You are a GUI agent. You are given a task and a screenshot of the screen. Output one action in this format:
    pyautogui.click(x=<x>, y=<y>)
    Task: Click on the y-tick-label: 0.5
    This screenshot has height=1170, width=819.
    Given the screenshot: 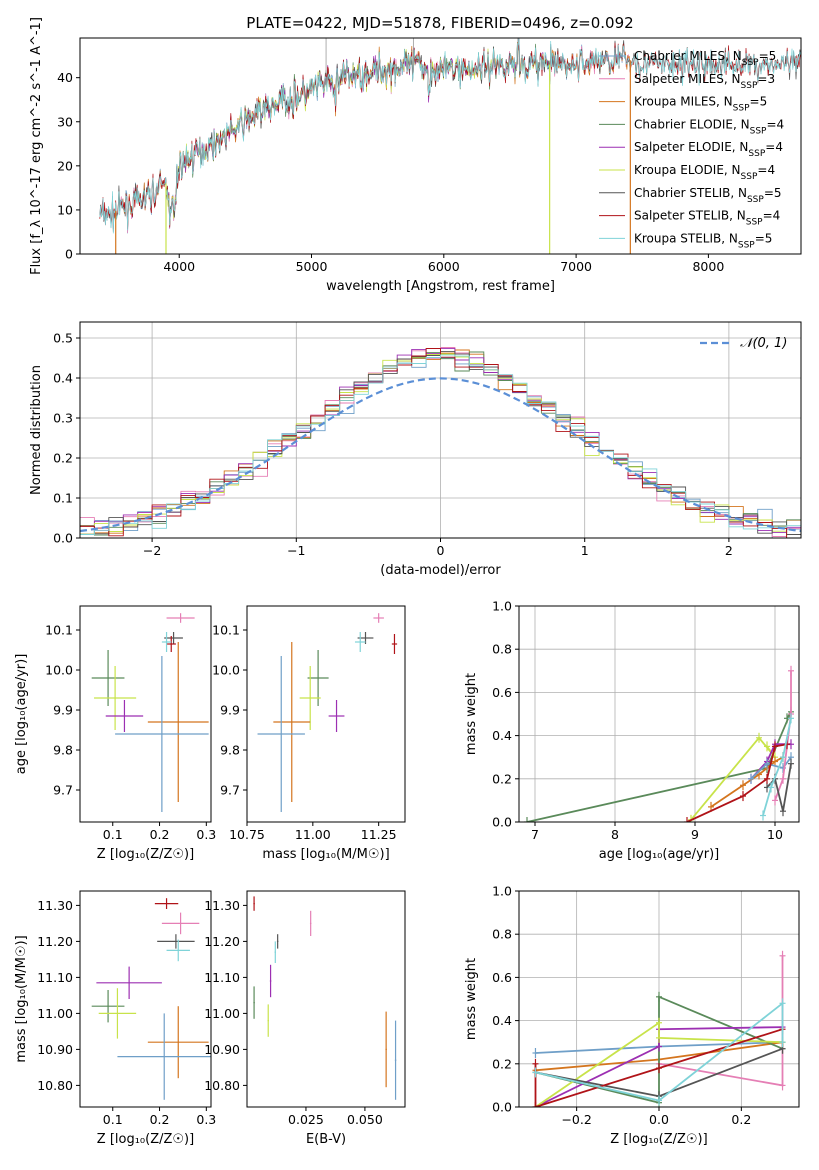 What is the action you would take?
    pyautogui.click(x=63, y=338)
    